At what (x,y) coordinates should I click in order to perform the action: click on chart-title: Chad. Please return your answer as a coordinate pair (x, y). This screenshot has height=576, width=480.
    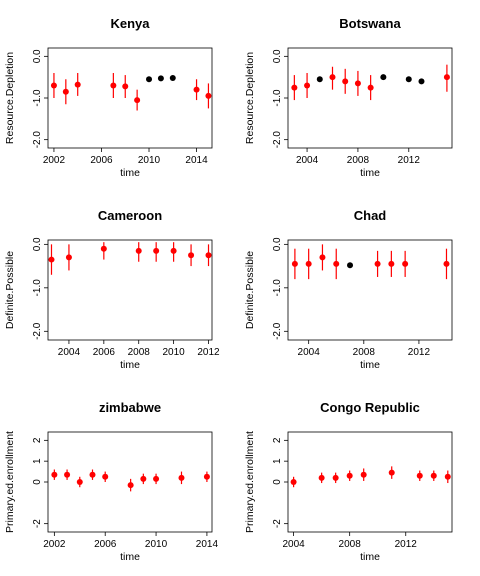
    Looking at the image, I should click on (370, 215).